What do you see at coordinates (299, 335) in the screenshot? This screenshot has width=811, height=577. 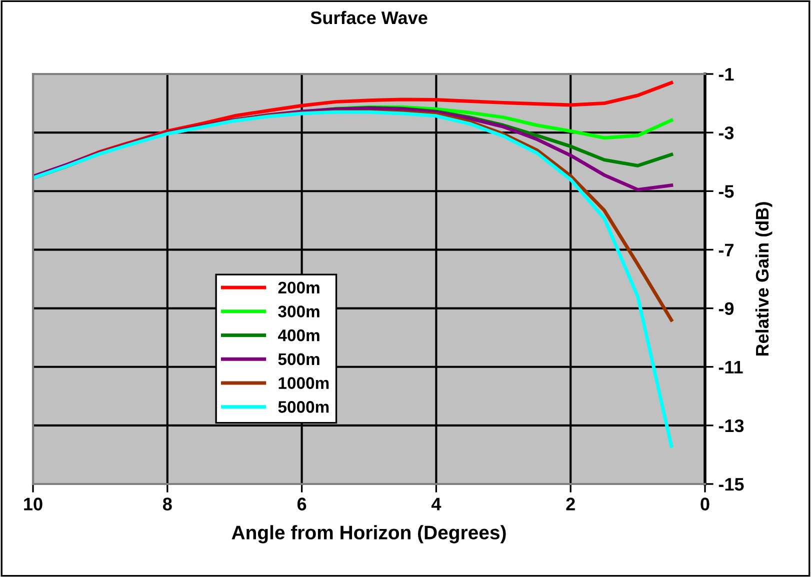 I see `legend-label: 400m` at bounding box center [299, 335].